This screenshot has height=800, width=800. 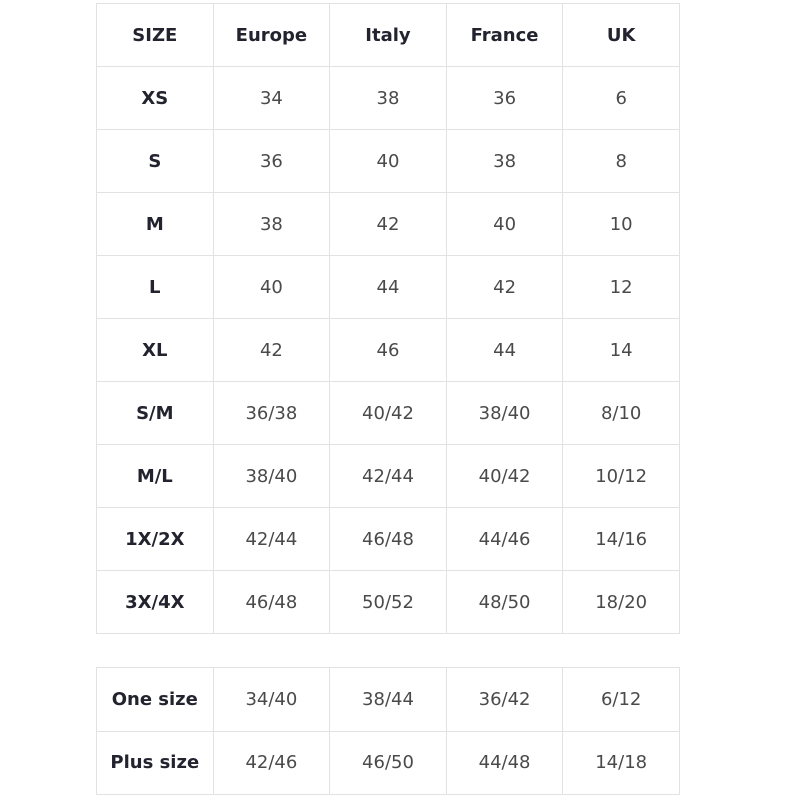 What do you see at coordinates (621, 98) in the screenshot?
I see `size-value-cell: 6` at bounding box center [621, 98].